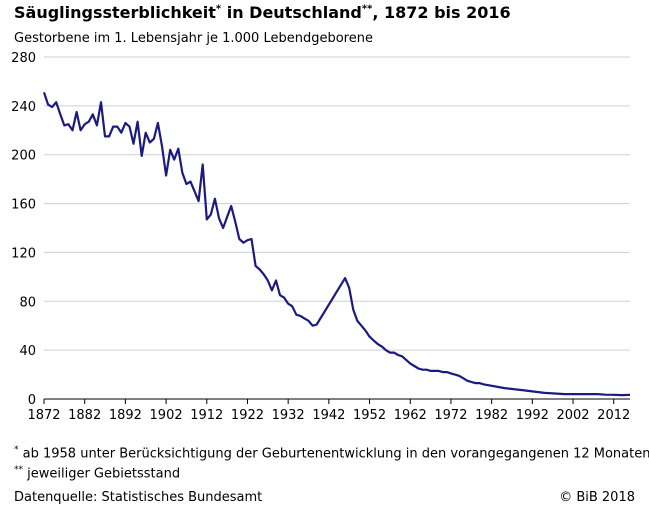 Image resolution: width=649 pixels, height=510 pixels. What do you see at coordinates (369, 415) in the screenshot?
I see `x-tick-label: 1952` at bounding box center [369, 415].